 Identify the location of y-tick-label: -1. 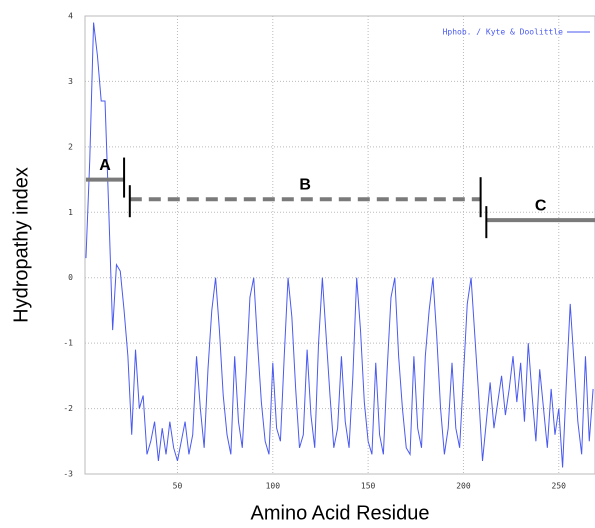
(68, 343).